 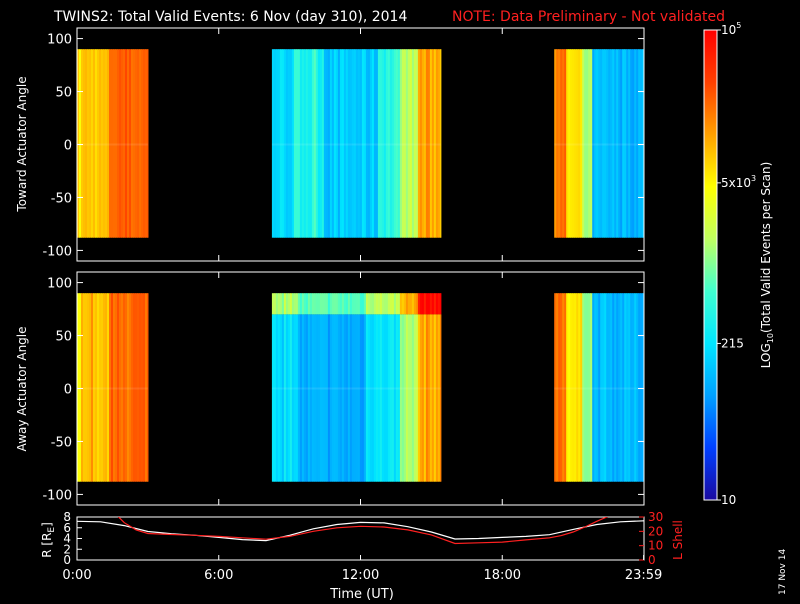 What do you see at coordinates (710, 265) in the screenshot?
I see `colorbar-gradient` at bounding box center [710, 265].